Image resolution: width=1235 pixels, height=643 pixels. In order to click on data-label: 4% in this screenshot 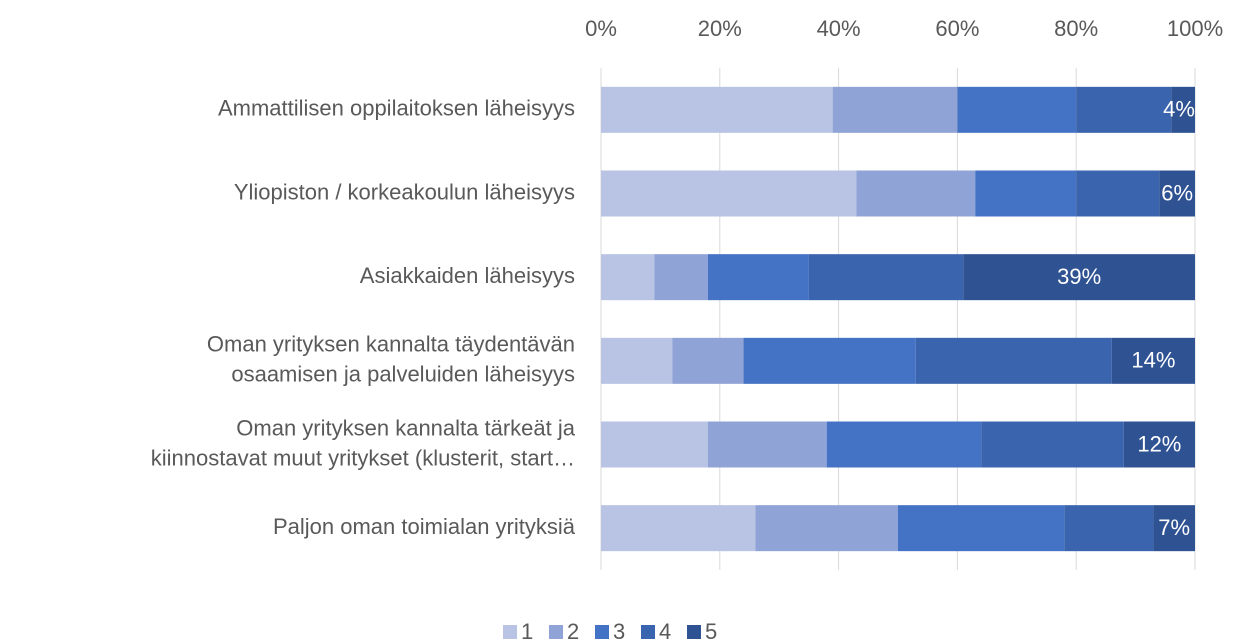, I will do `click(1179, 109)`.